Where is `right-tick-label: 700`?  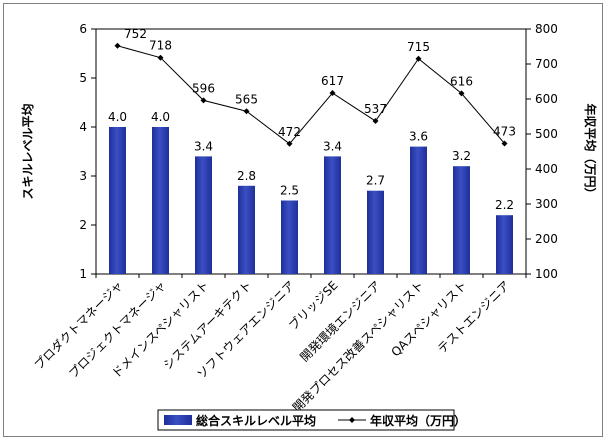
right-tick-label: 700 is located at coordinates (546, 64).